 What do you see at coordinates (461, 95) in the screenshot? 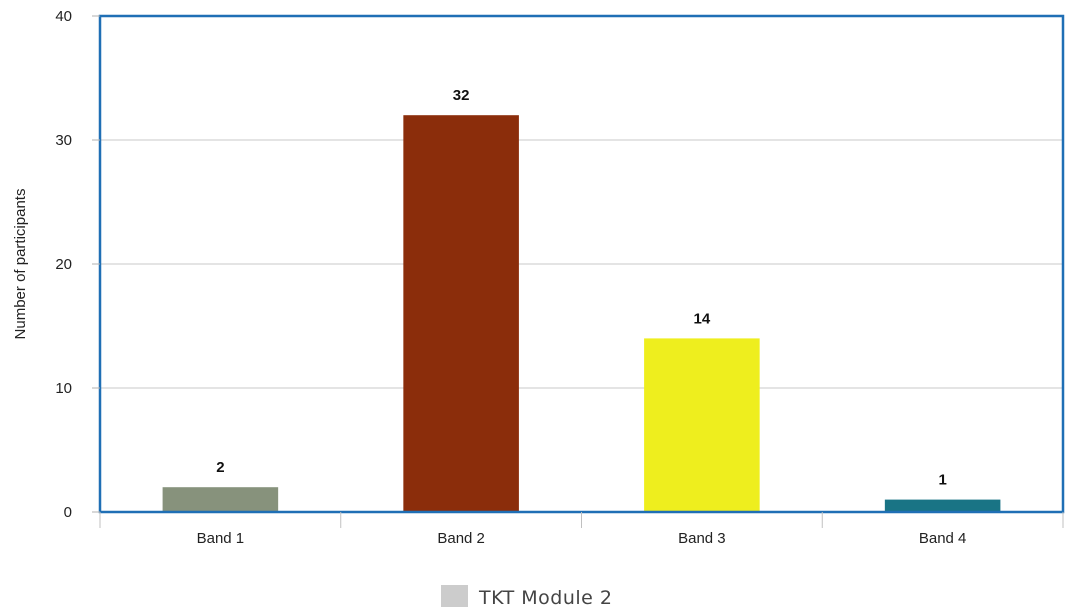
I see `data-label-band-2: 32` at bounding box center [461, 95].